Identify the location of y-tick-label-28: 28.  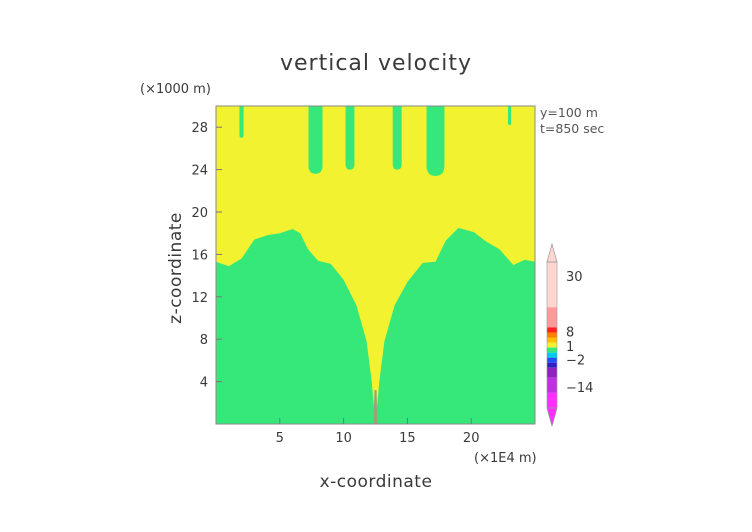
(199, 128).